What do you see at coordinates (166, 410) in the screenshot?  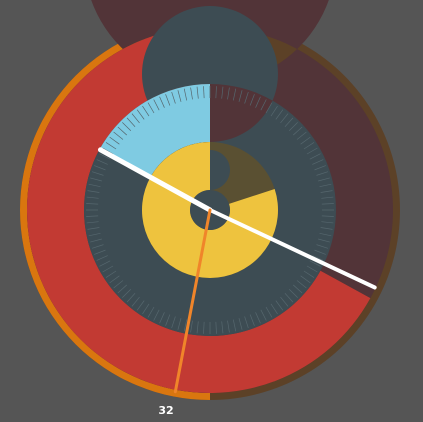 I see `seconds-label: 32` at bounding box center [166, 410].